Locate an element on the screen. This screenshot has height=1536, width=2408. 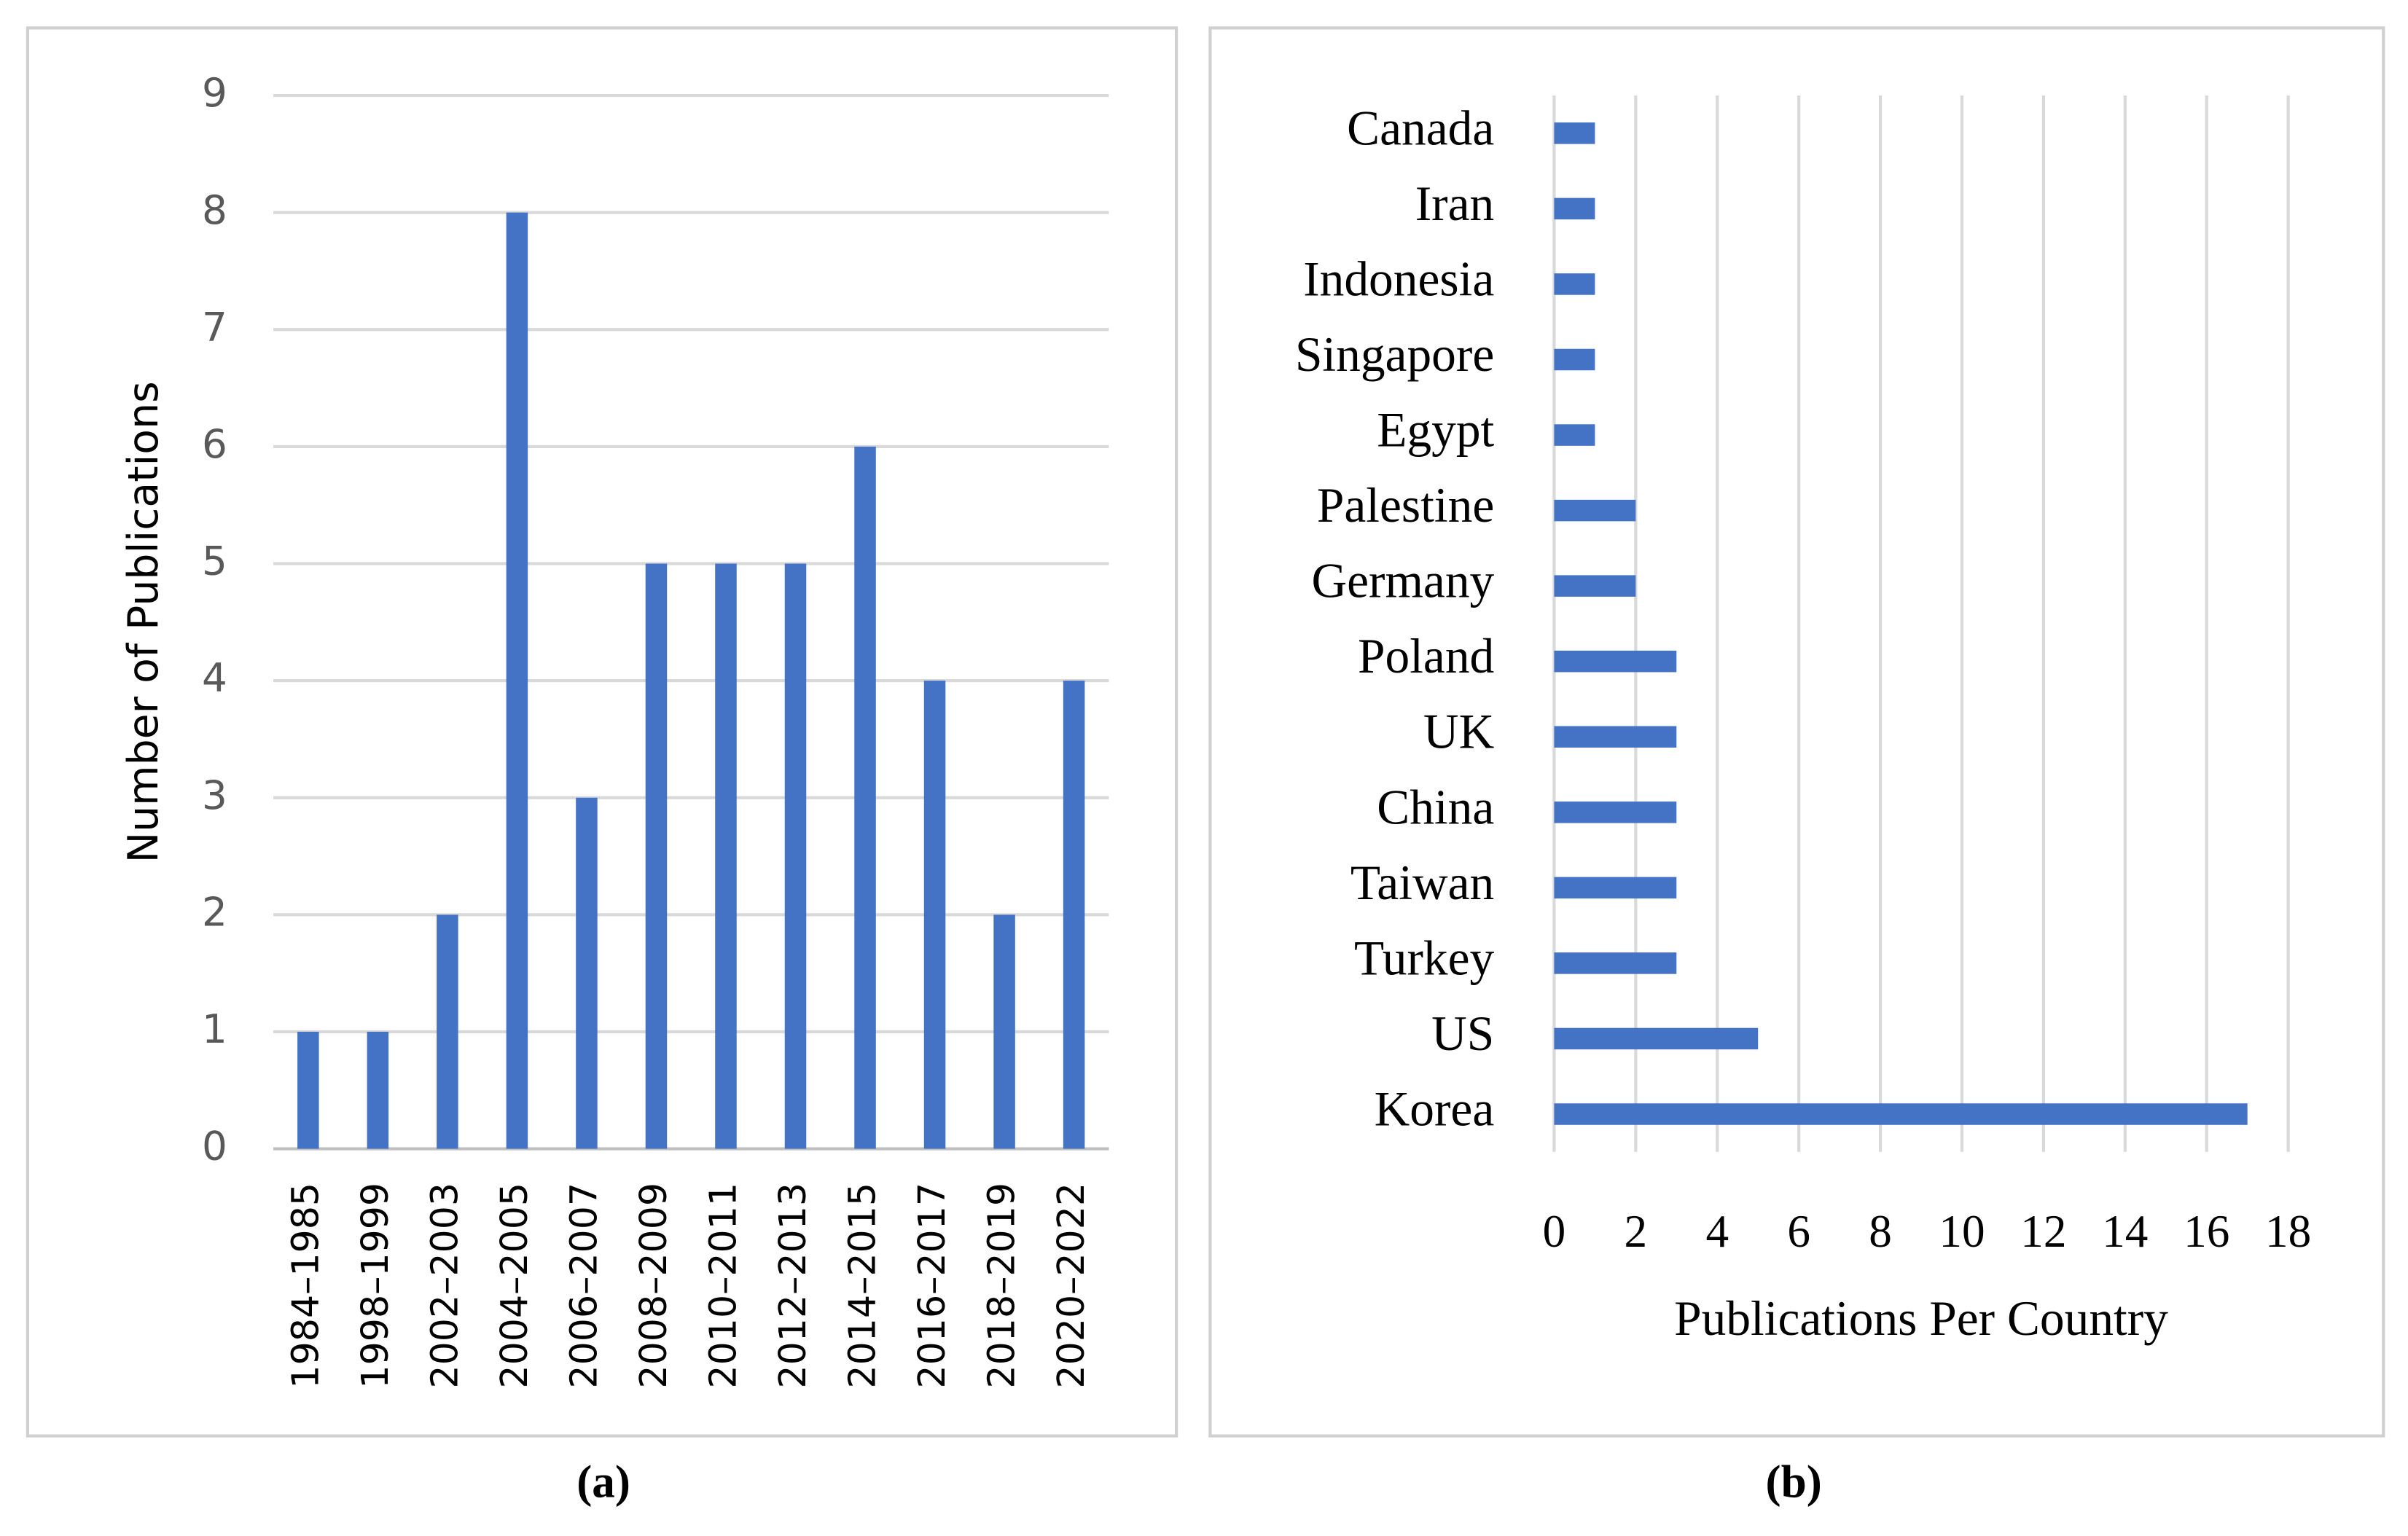
x-tick-label: 2012–2013 is located at coordinates (792, 1286).